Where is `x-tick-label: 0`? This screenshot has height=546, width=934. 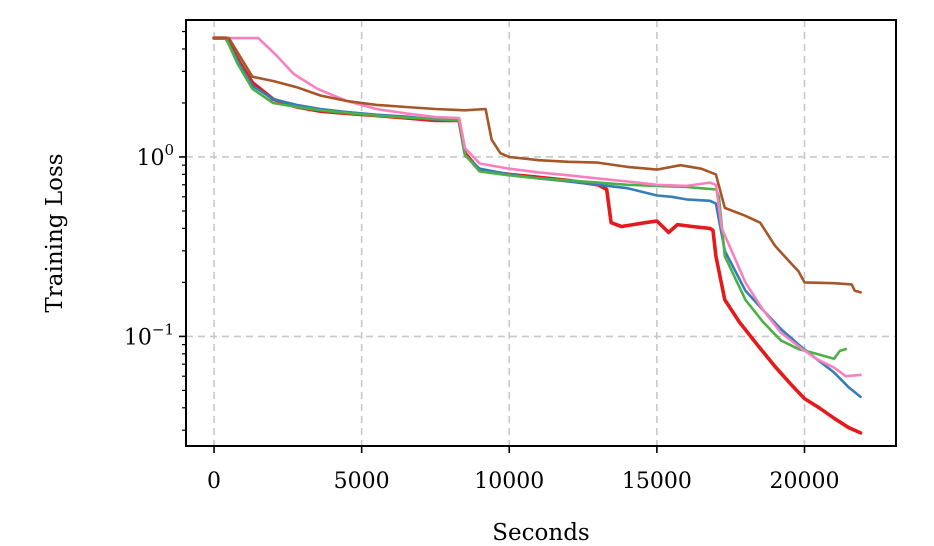
x-tick-label: 0 is located at coordinates (214, 481).